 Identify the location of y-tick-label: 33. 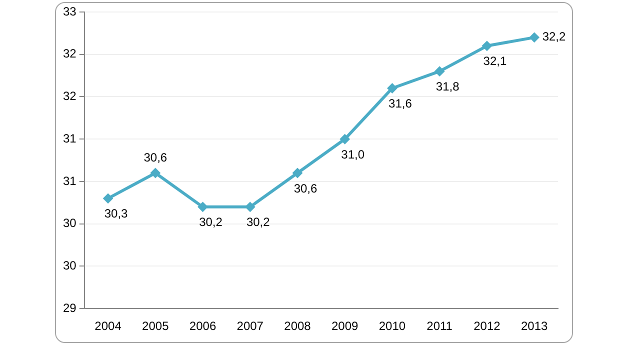
(69, 11).